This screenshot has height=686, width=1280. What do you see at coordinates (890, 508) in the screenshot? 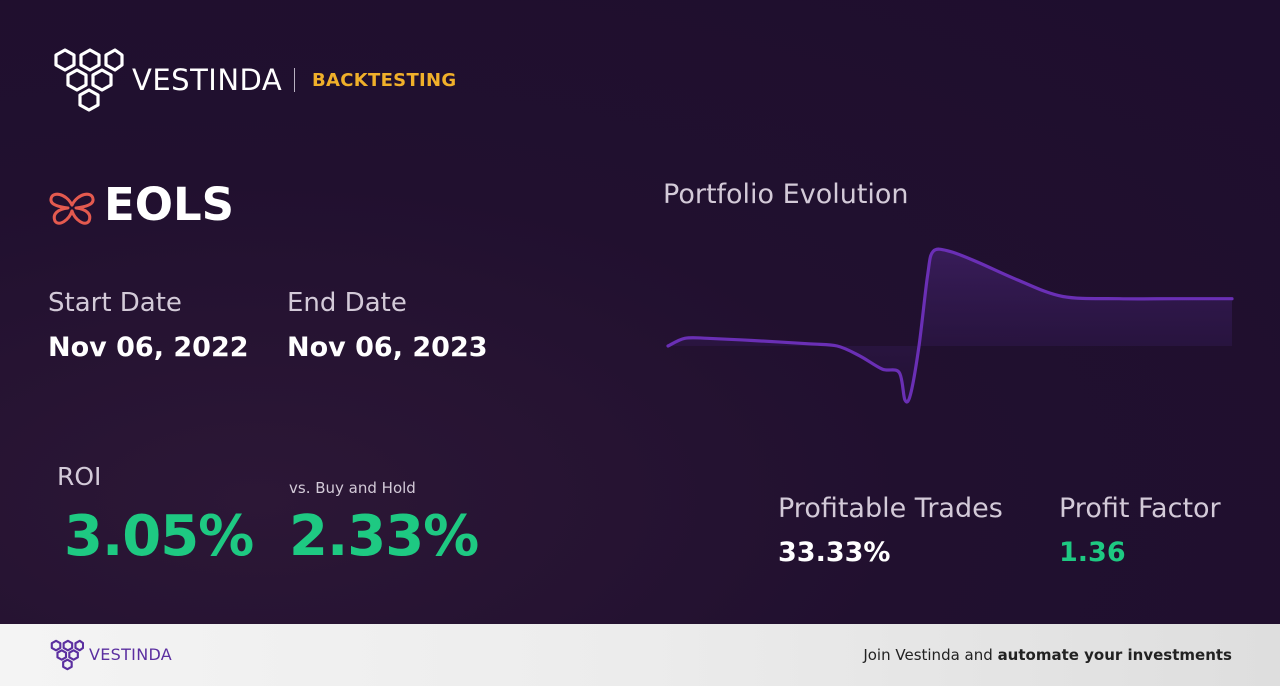
I see `profitable-trades-label: Profitable Trades` at bounding box center [890, 508].